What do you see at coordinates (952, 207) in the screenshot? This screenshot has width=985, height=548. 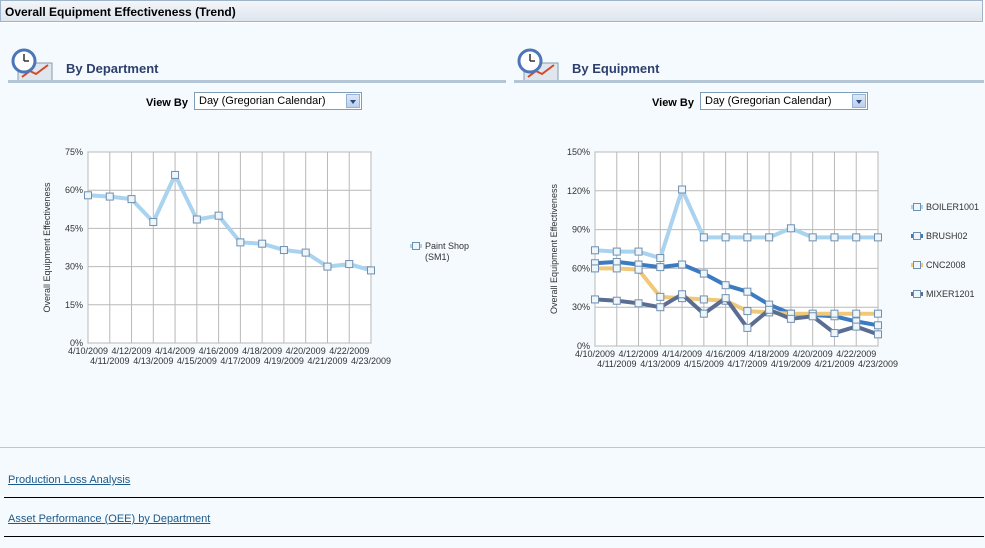 I see `legend-label: BOILER1001` at bounding box center [952, 207].